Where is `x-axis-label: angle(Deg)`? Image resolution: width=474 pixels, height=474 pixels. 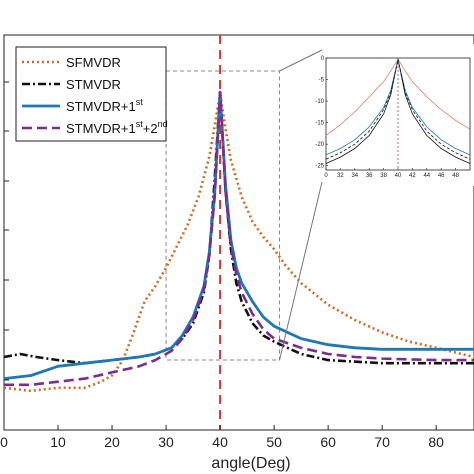 x-axis-label: angle(Deg) is located at coordinates (250, 463).